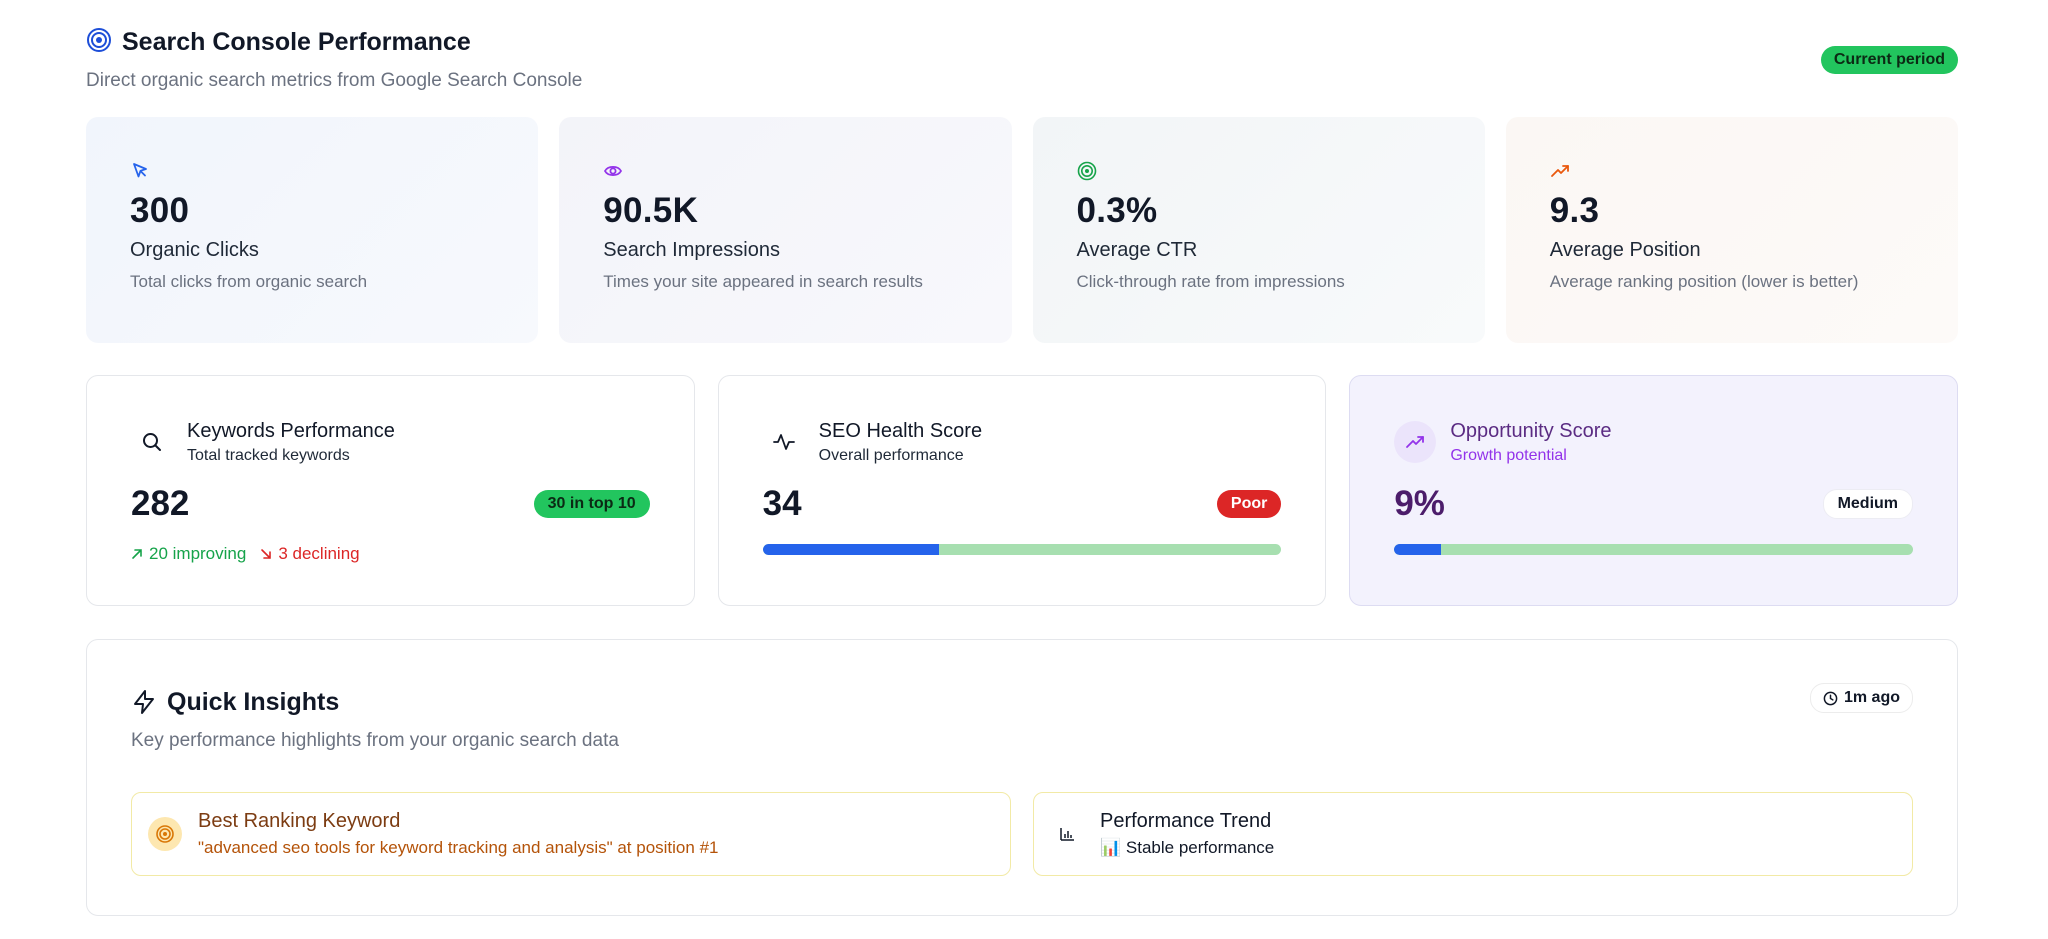 Image resolution: width=2048 pixels, height=939 pixels. What do you see at coordinates (1531, 430) in the screenshot?
I see `card-title: Opportunity Score` at bounding box center [1531, 430].